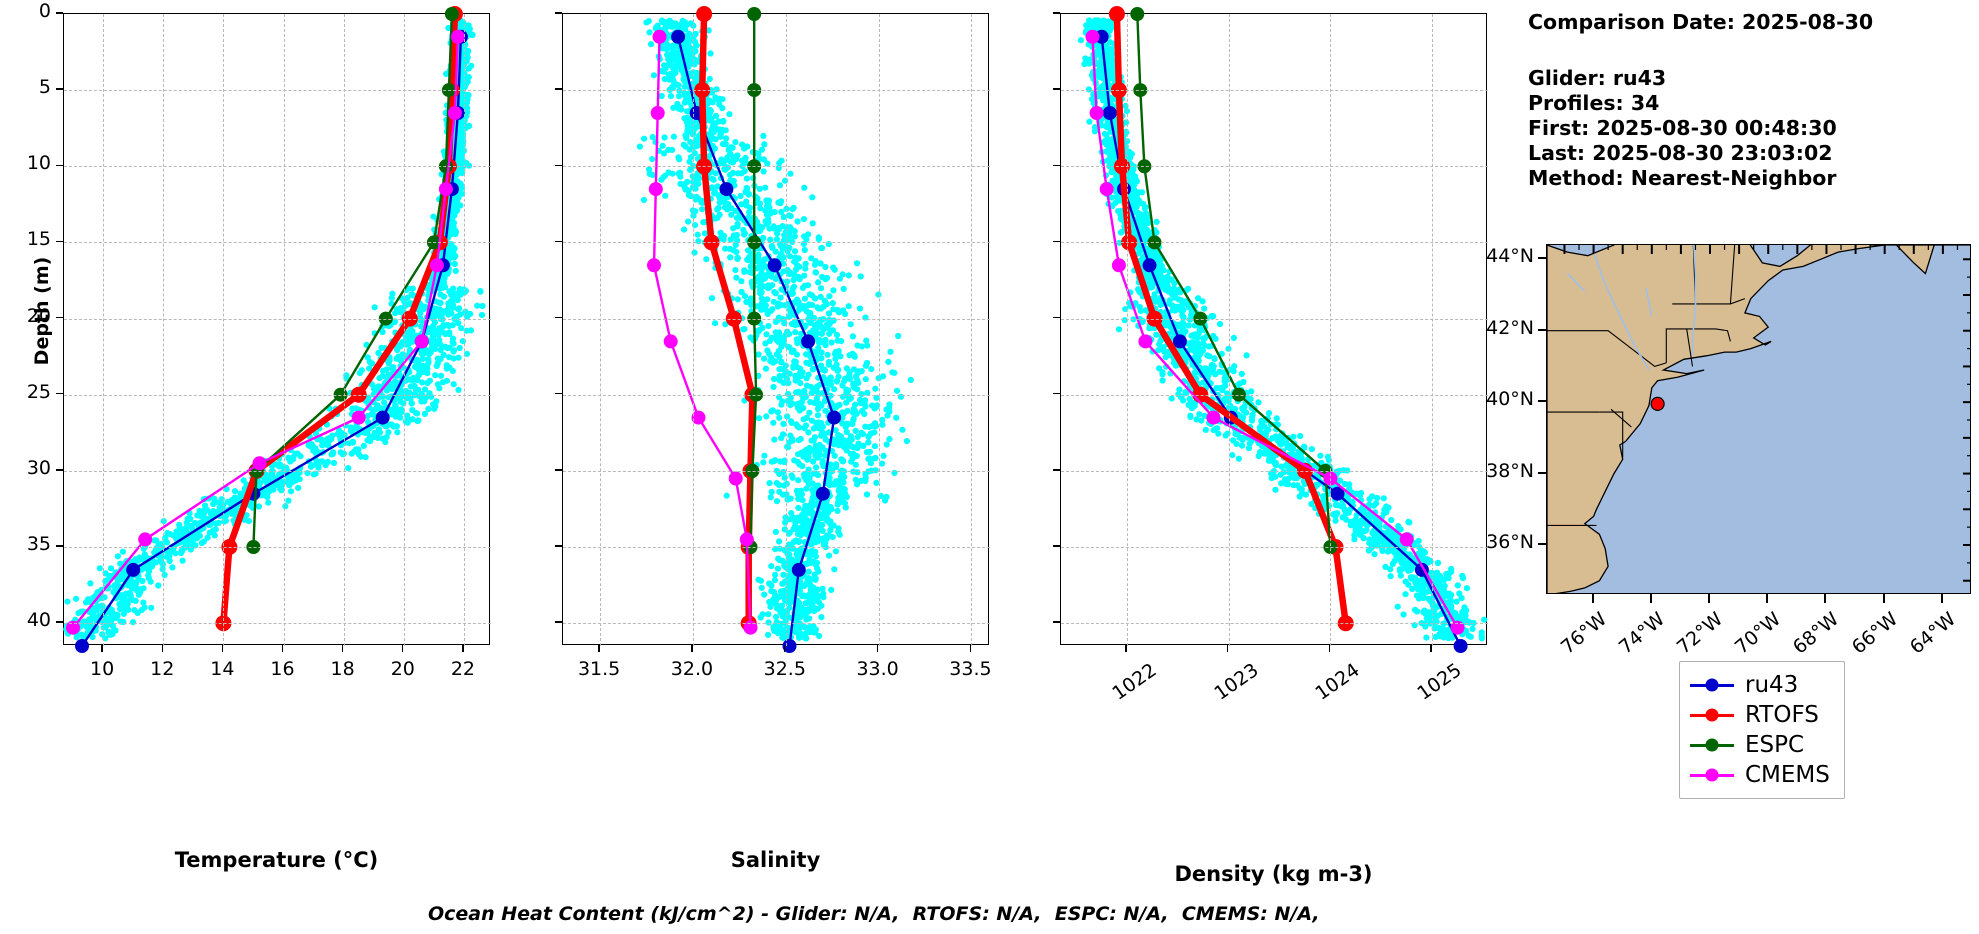  What do you see at coordinates (38, 391) in the screenshot?
I see `y-tick-label: 25` at bounding box center [38, 391].